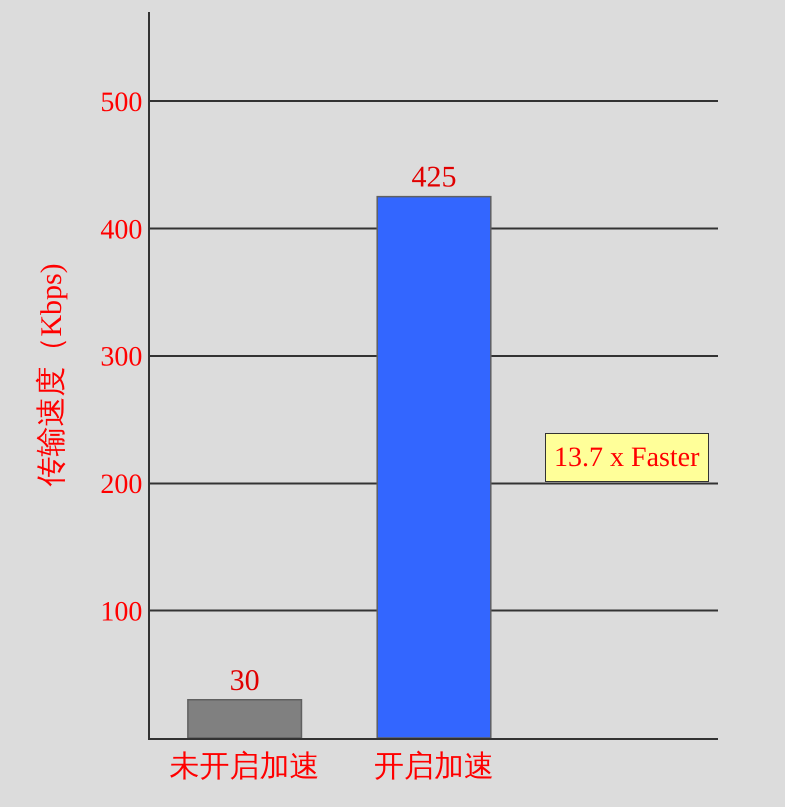 Image resolution: width=785 pixels, height=807 pixels. What do you see at coordinates (121, 357) in the screenshot?
I see `y-tick-label: 300` at bounding box center [121, 357].